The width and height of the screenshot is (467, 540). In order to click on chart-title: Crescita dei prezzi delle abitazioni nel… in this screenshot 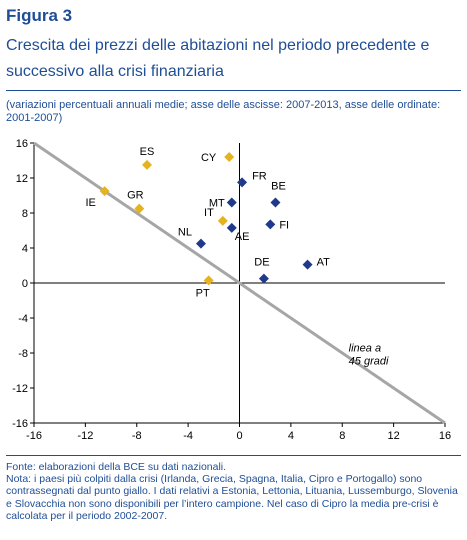, I will do `click(218, 58)`.